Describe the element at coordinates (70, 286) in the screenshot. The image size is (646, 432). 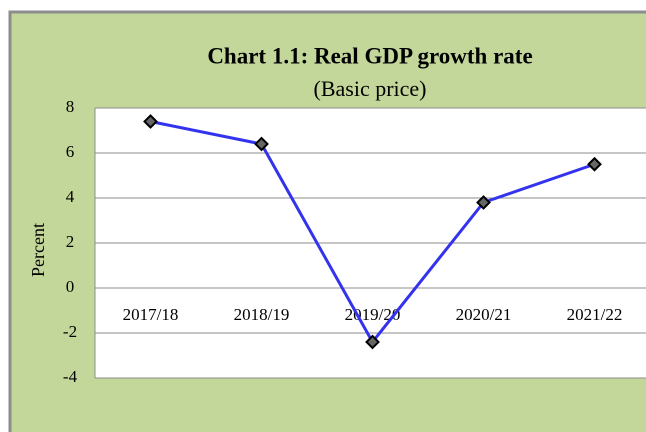
I see `y-tick-label: 0` at that location.